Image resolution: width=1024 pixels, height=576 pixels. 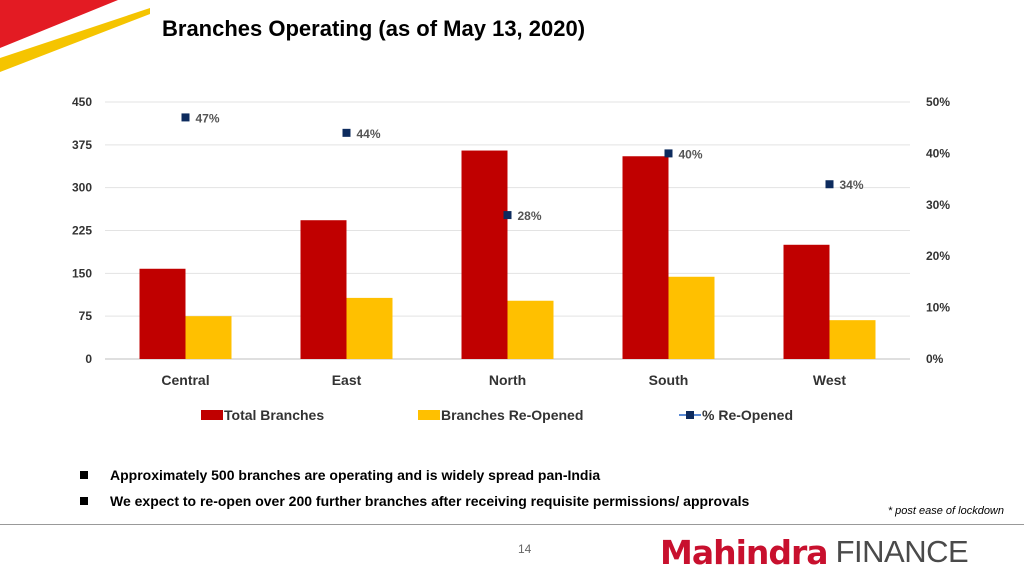 What do you see at coordinates (830, 380) in the screenshot?
I see `x-tick-label: West` at bounding box center [830, 380].